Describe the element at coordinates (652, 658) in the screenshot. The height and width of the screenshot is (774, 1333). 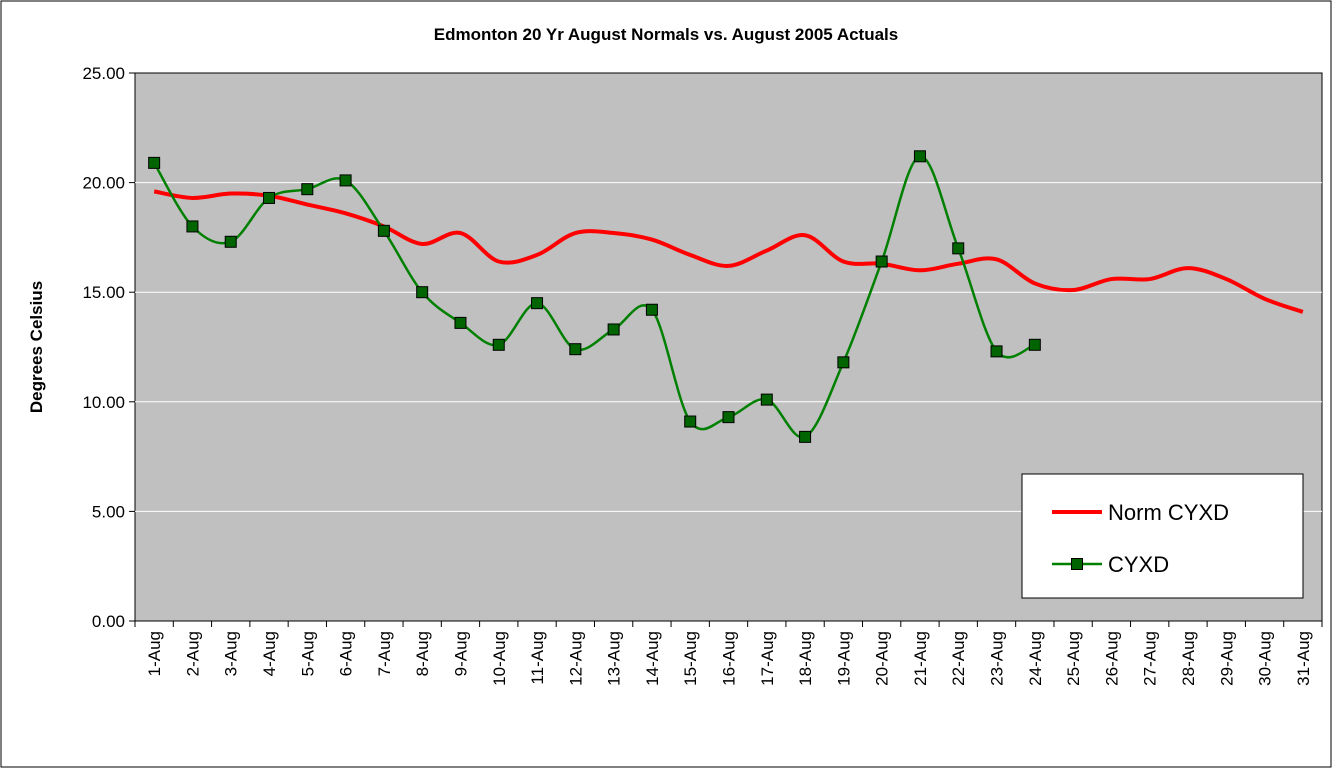
I see `x-tick-label: 14-Aug` at that location.